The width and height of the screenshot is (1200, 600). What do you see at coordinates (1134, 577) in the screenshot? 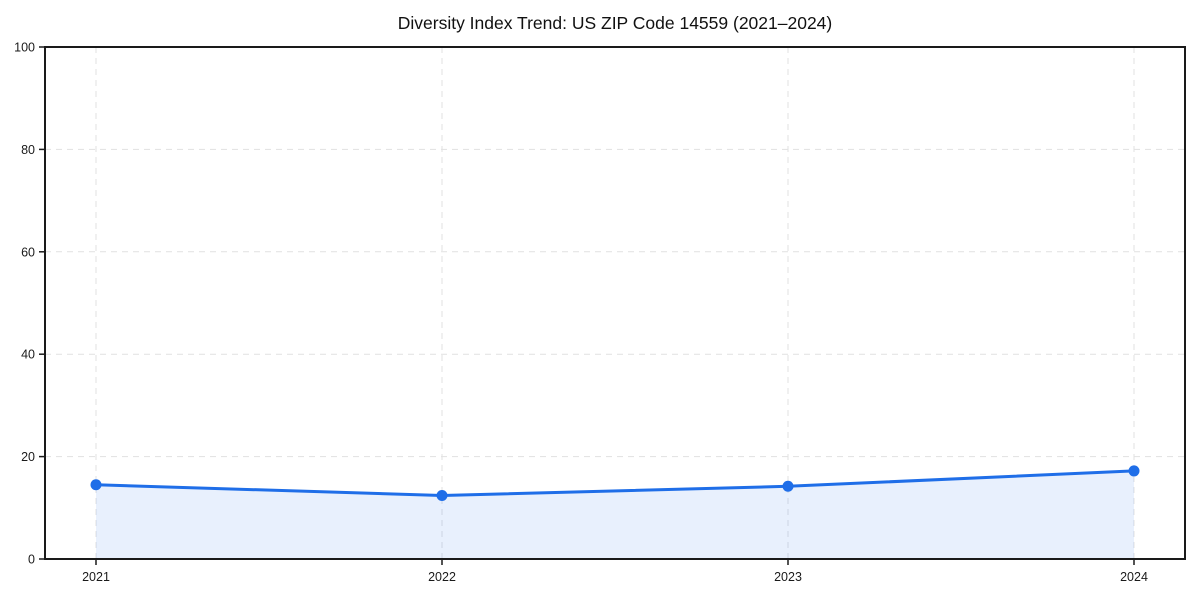
I see `x-tick-label: 2024` at bounding box center [1134, 577].